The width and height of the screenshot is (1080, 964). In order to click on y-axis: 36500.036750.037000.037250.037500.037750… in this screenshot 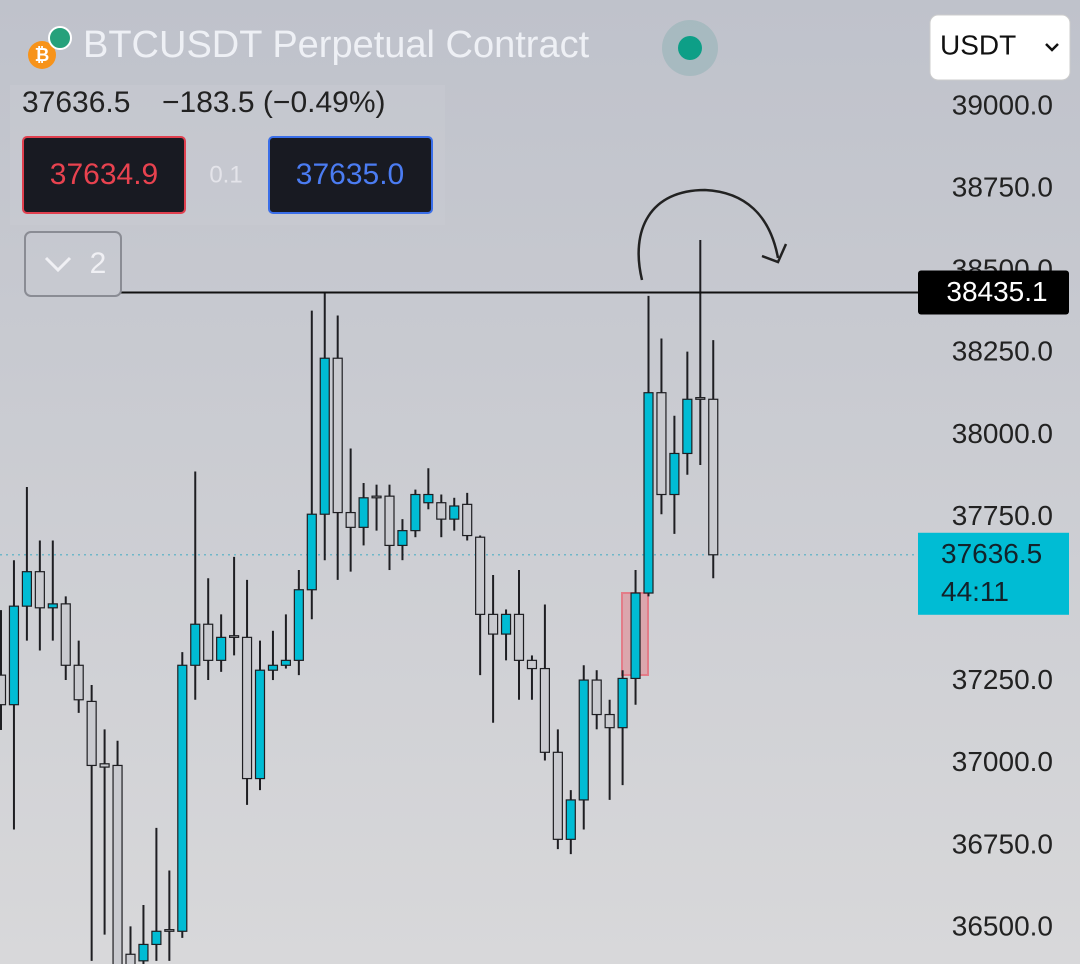, I will do `click(993, 515)`.